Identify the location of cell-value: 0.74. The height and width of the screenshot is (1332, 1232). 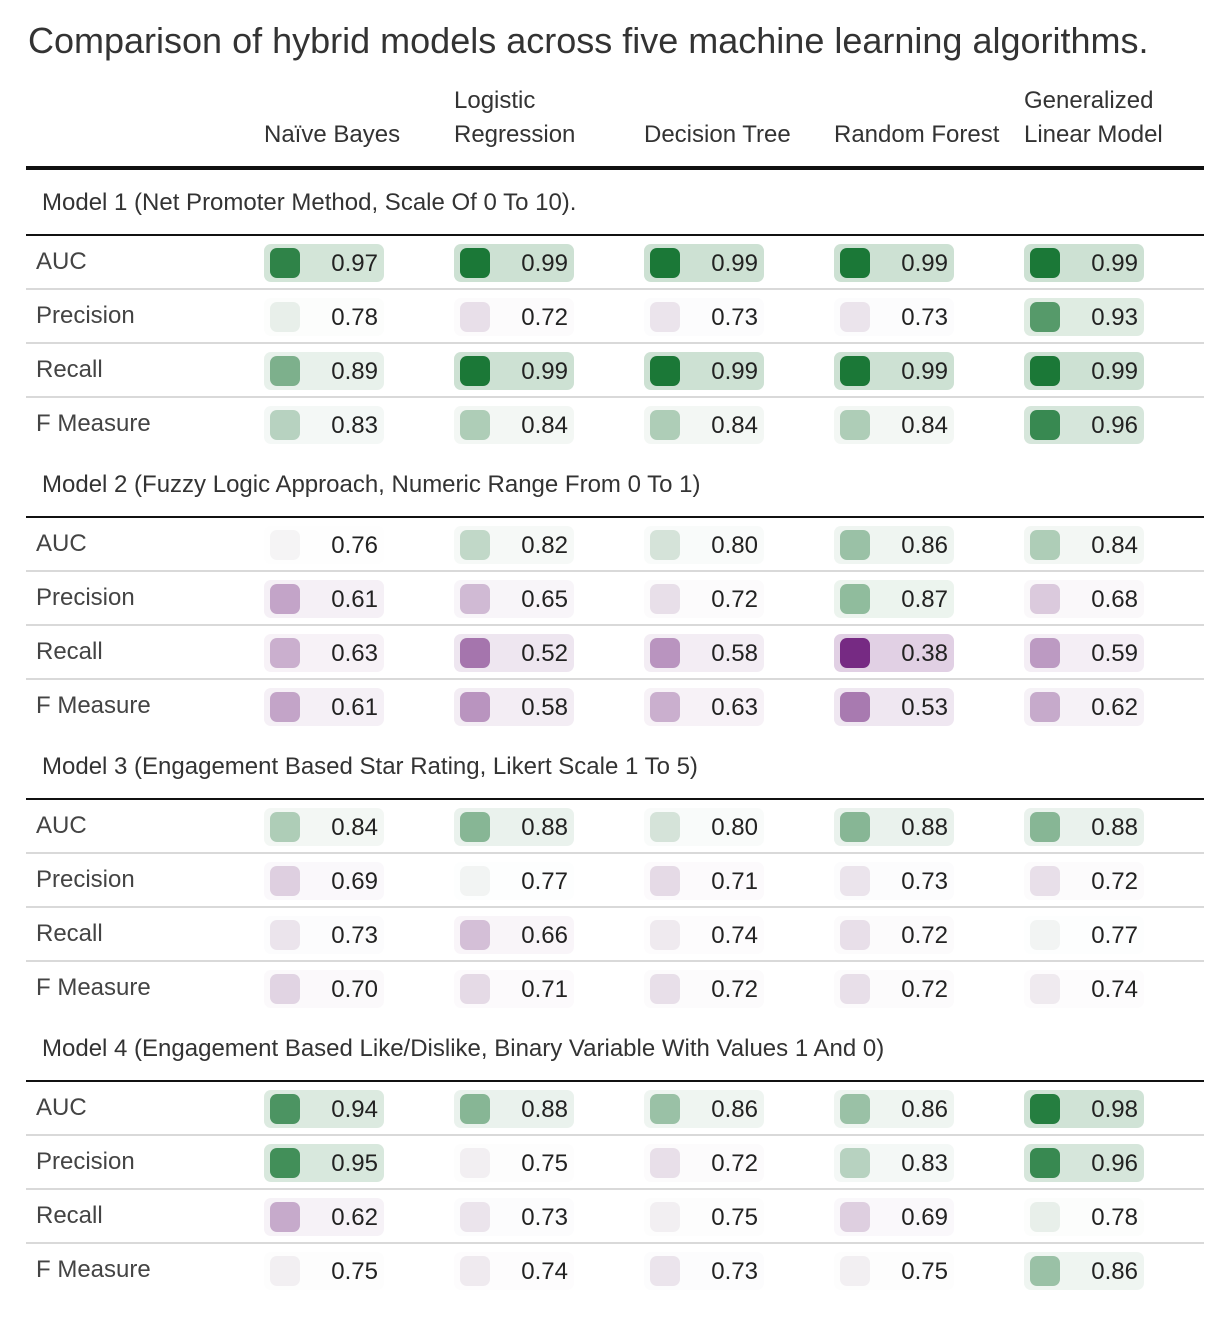
(734, 935).